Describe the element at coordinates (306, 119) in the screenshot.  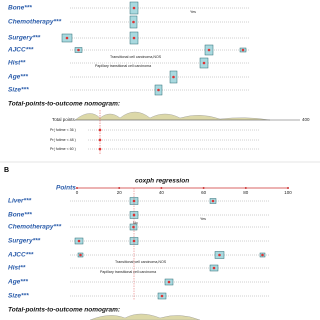
I see `total-tick: 400` at that location.